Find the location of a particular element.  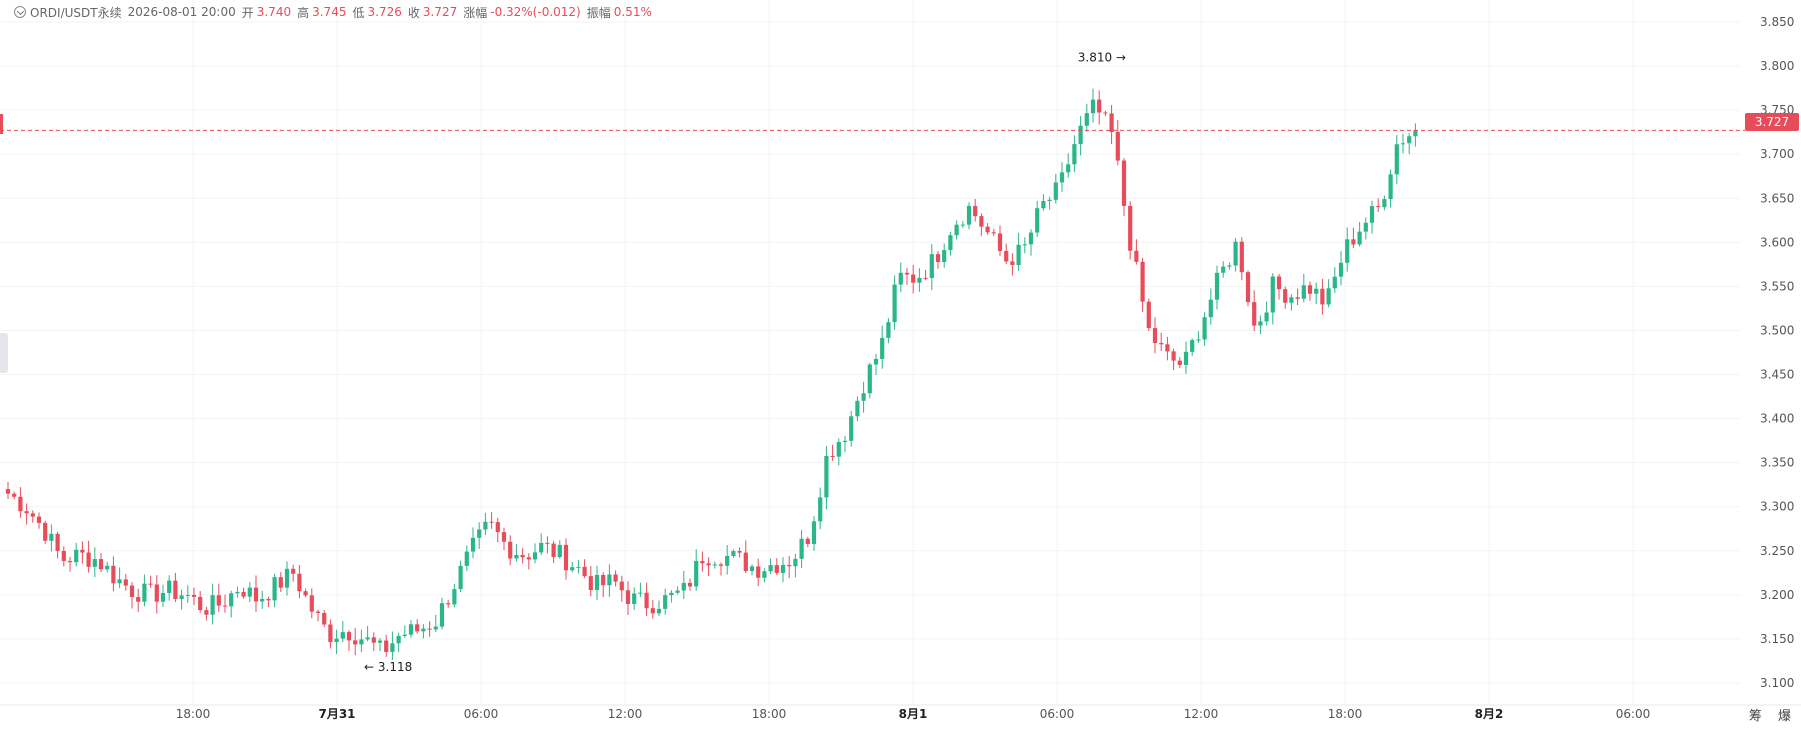

left-panel-handle is located at coordinates (4, 353).